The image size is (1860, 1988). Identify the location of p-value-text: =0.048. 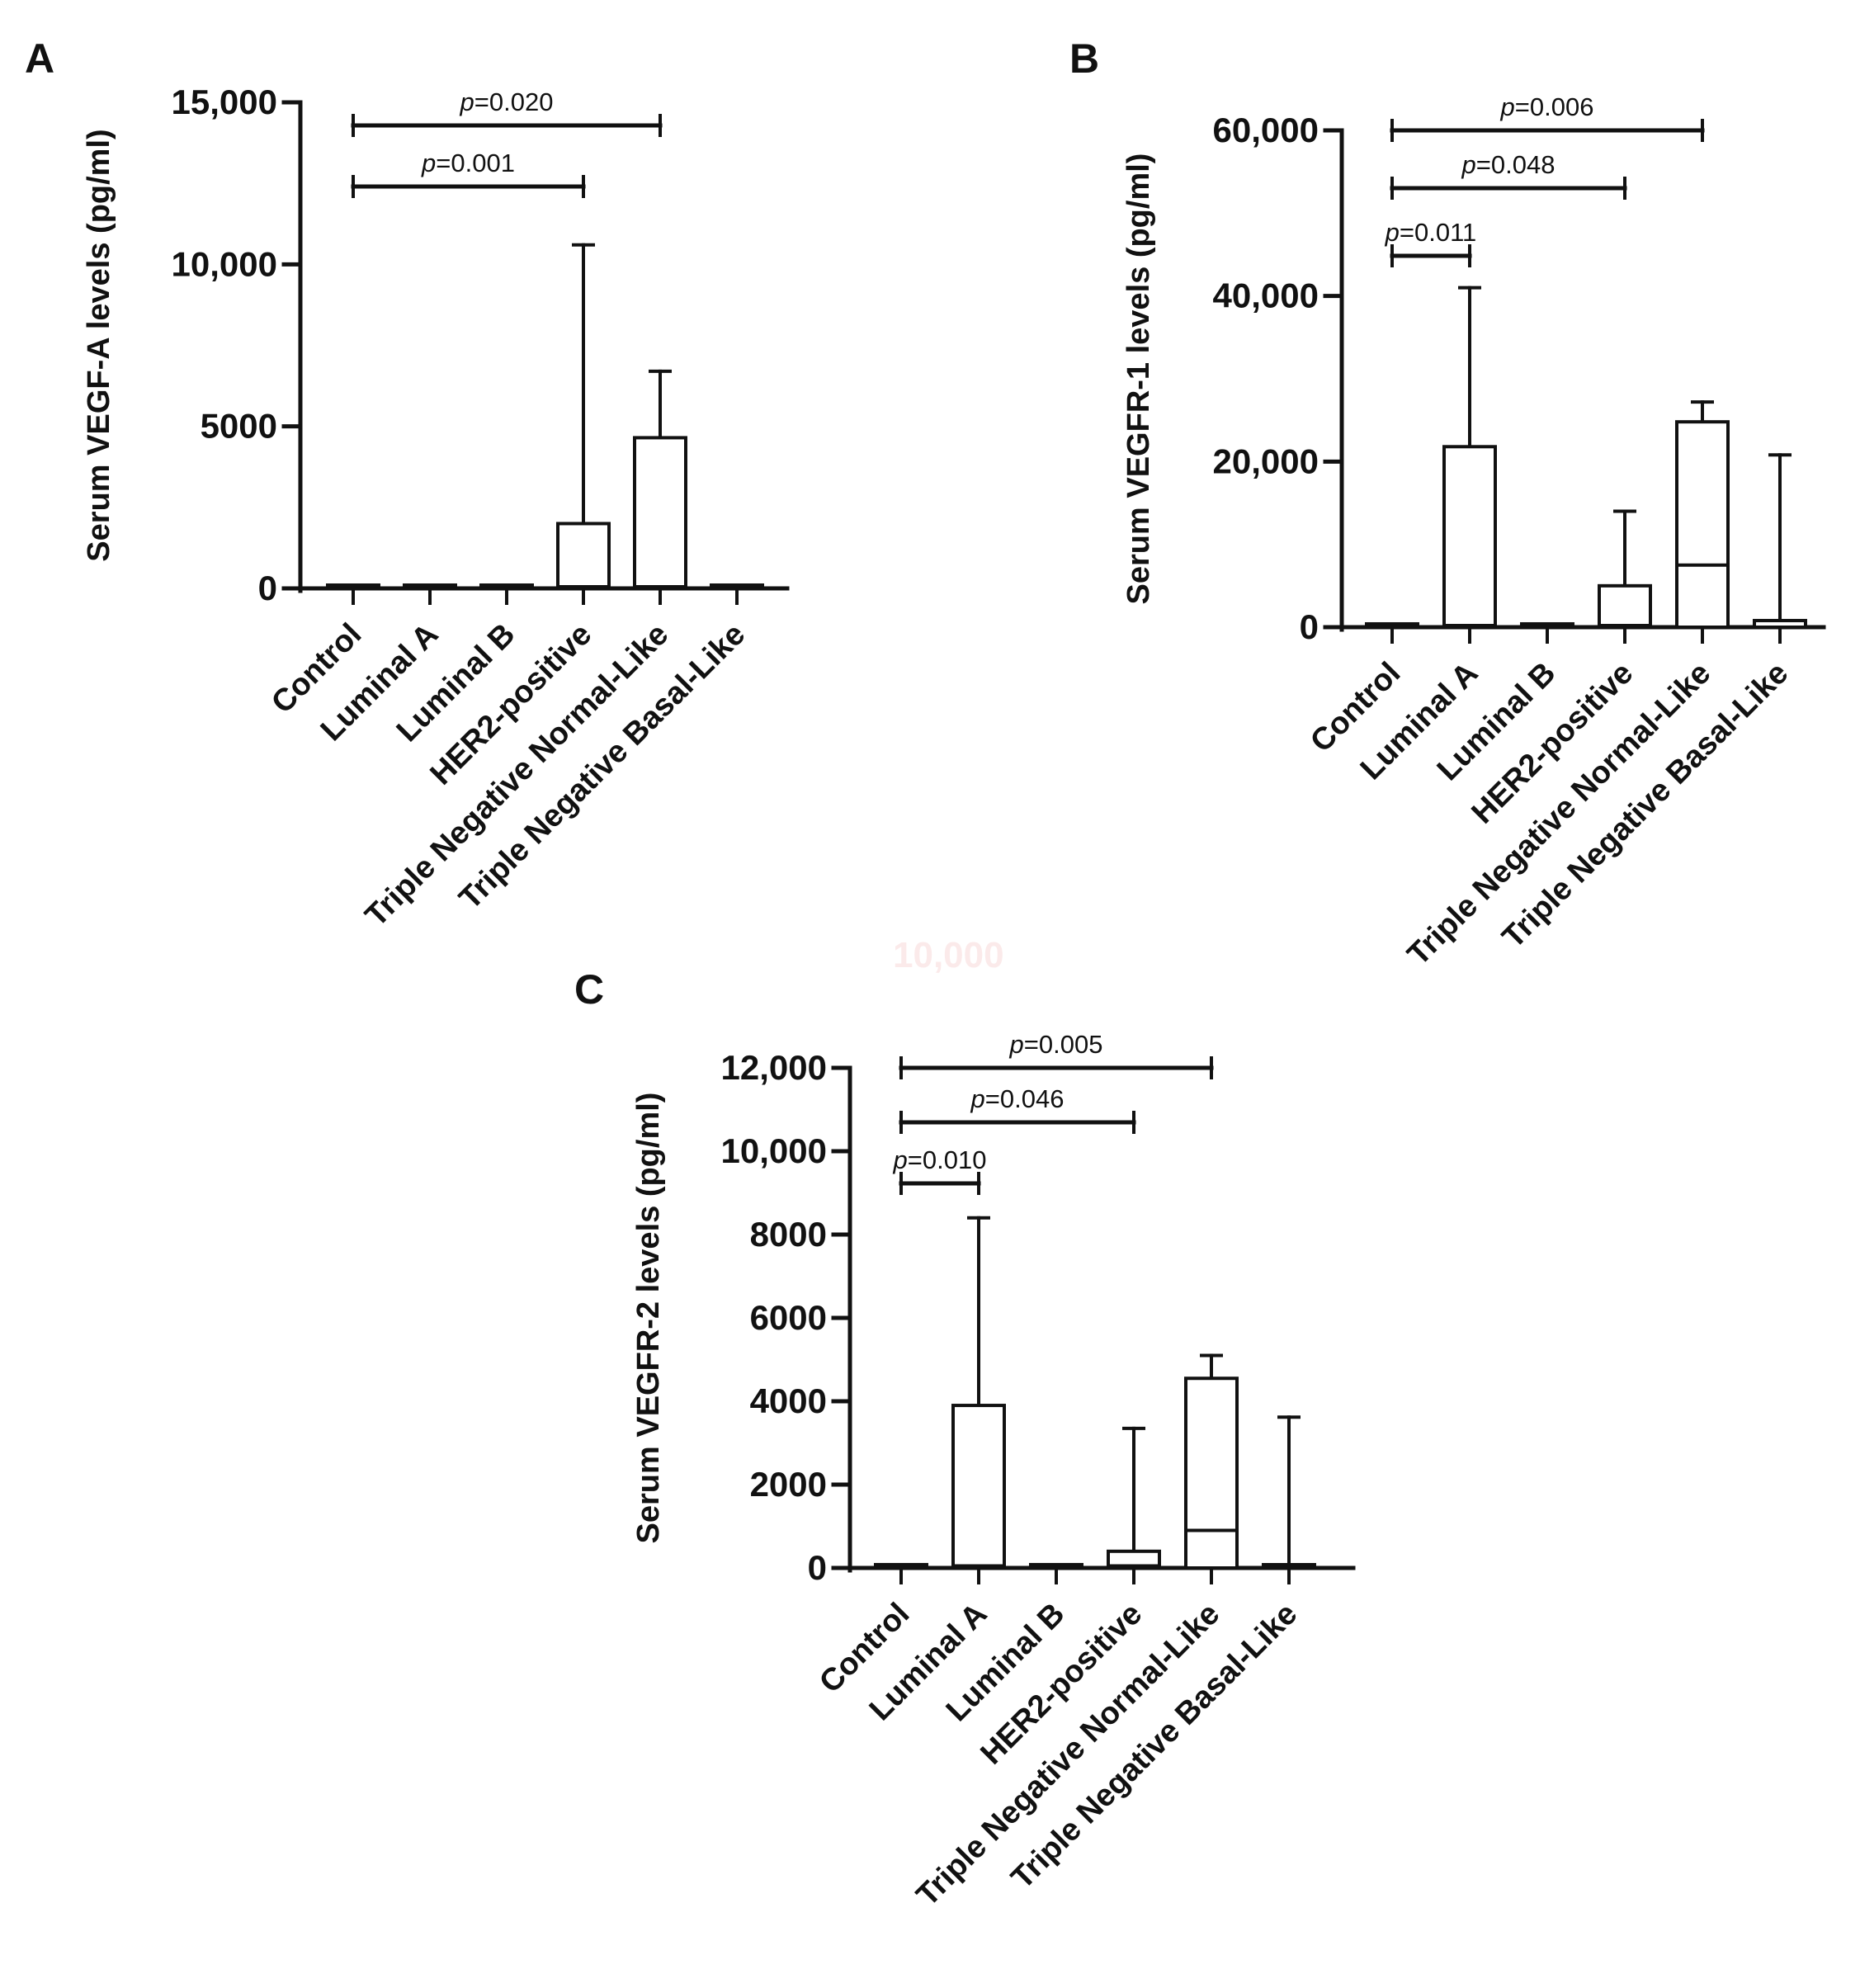
(1516, 165).